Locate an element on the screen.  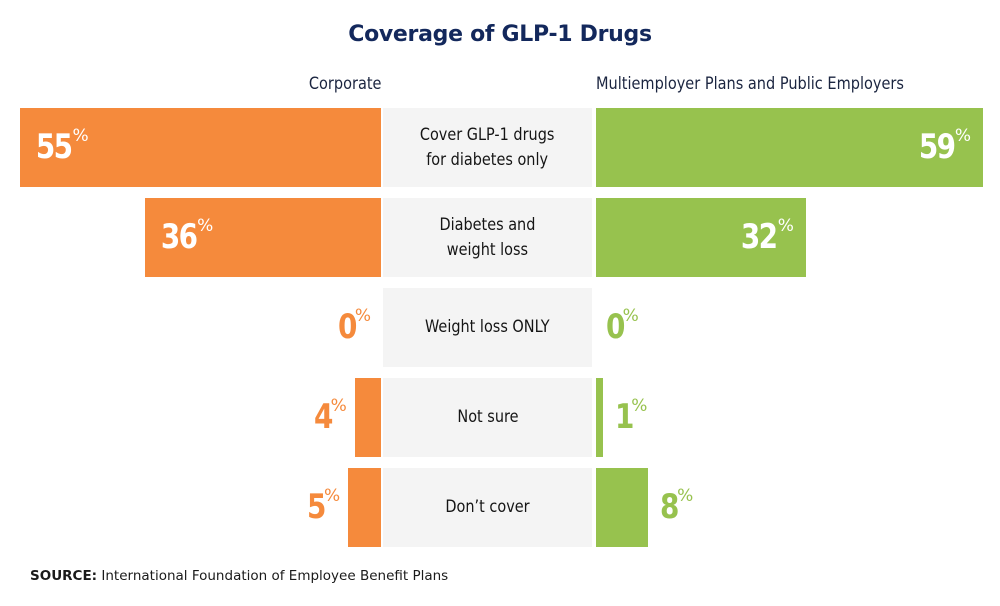
value-label-corporate-don-t-cover: 5% is located at coordinates (323, 506).